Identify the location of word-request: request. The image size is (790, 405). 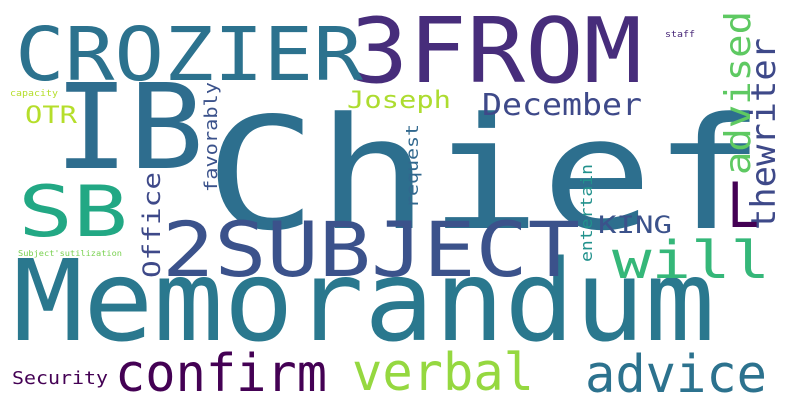
(413, 166).